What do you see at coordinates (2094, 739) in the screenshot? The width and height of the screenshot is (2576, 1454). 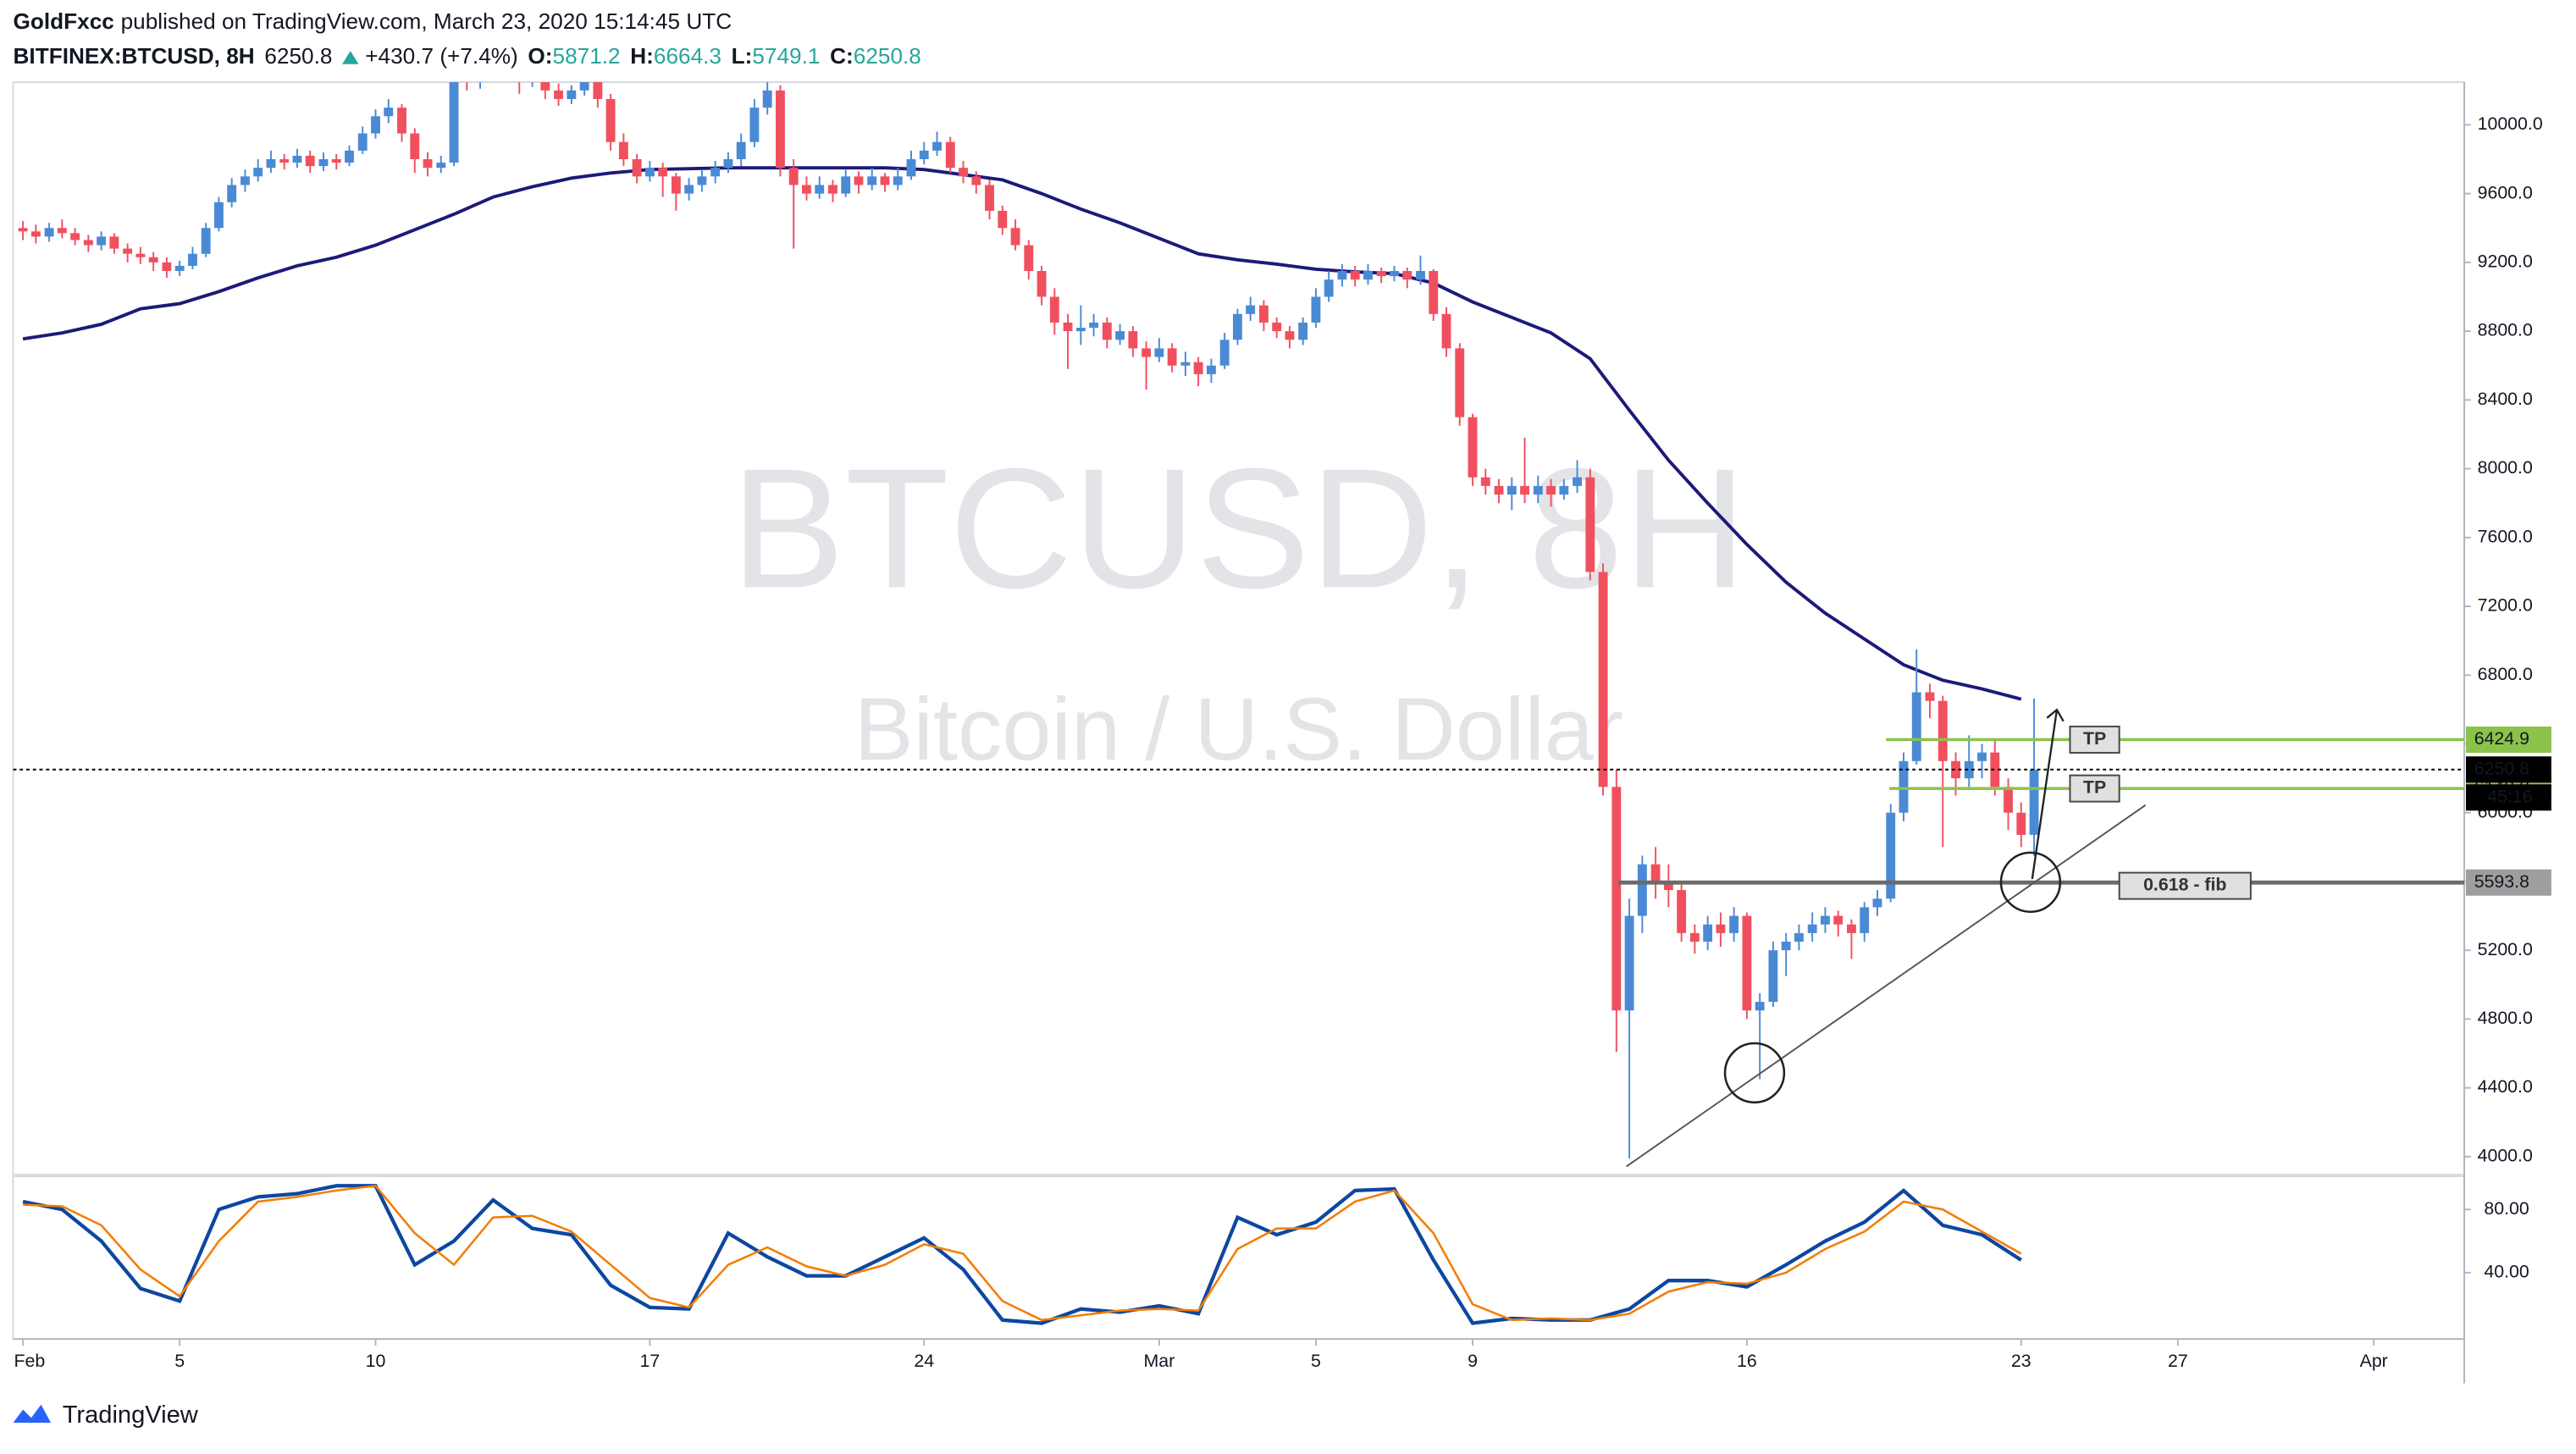 I see `level-tag-box` at bounding box center [2094, 739].